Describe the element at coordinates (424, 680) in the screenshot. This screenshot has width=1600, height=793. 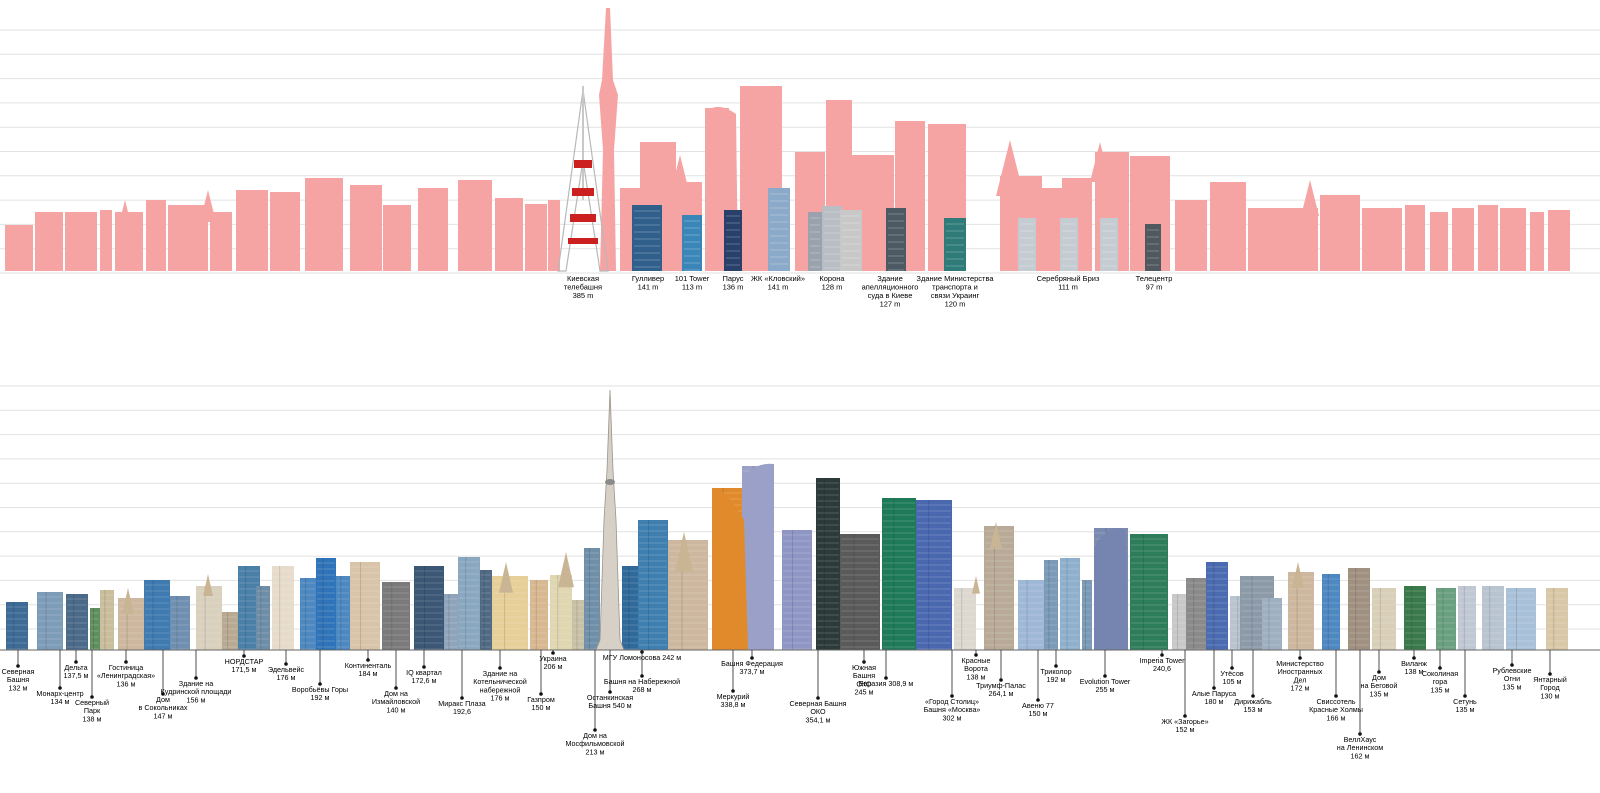
I see `label-line: 172,6 м` at that location.